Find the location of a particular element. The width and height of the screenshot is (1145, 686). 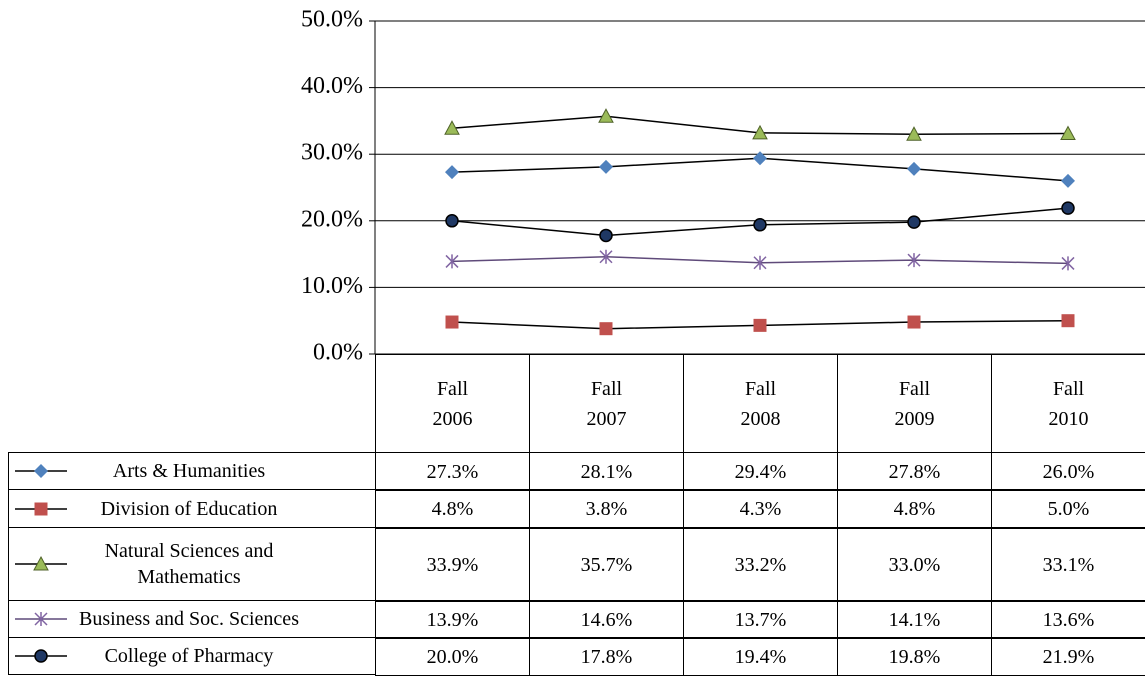

value-cell-text: 27.3% is located at coordinates (452, 471).